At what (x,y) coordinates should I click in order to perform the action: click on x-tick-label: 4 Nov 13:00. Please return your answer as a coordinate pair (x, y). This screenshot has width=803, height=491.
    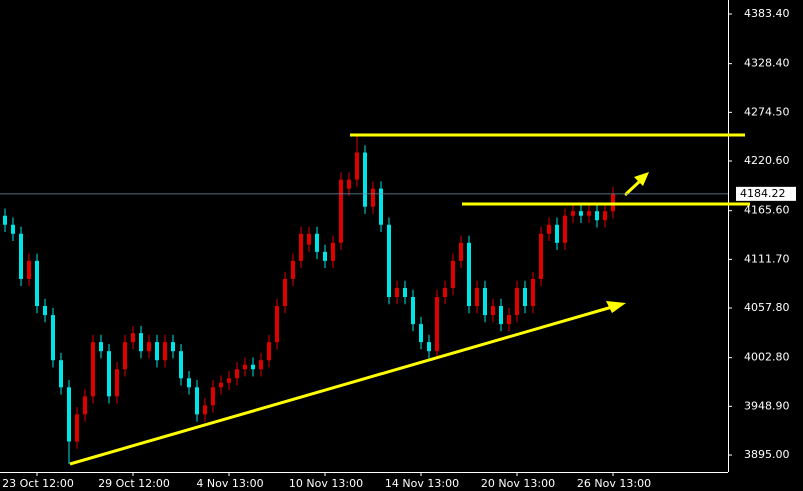
    Looking at the image, I should click on (229, 483).